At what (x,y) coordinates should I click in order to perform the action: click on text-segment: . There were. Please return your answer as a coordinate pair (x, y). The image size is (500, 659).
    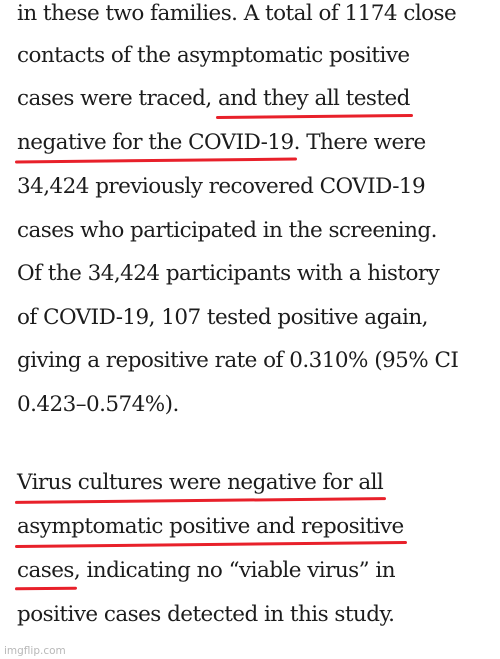
    Looking at the image, I should click on (360, 142).